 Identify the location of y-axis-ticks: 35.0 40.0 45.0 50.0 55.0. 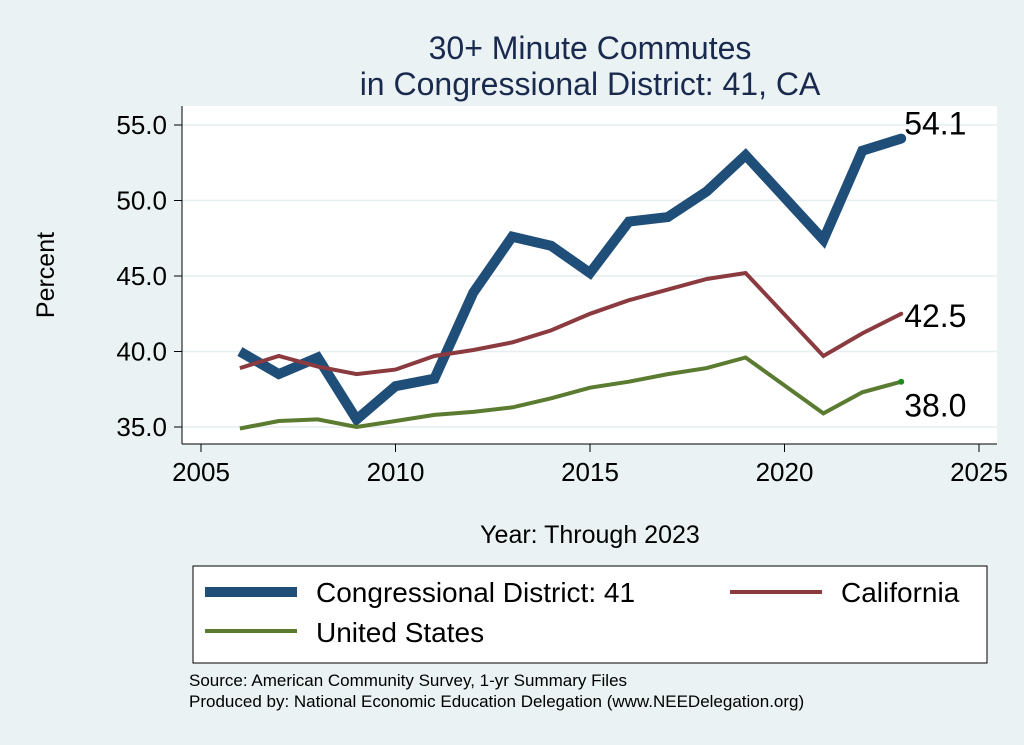
(149, 276).